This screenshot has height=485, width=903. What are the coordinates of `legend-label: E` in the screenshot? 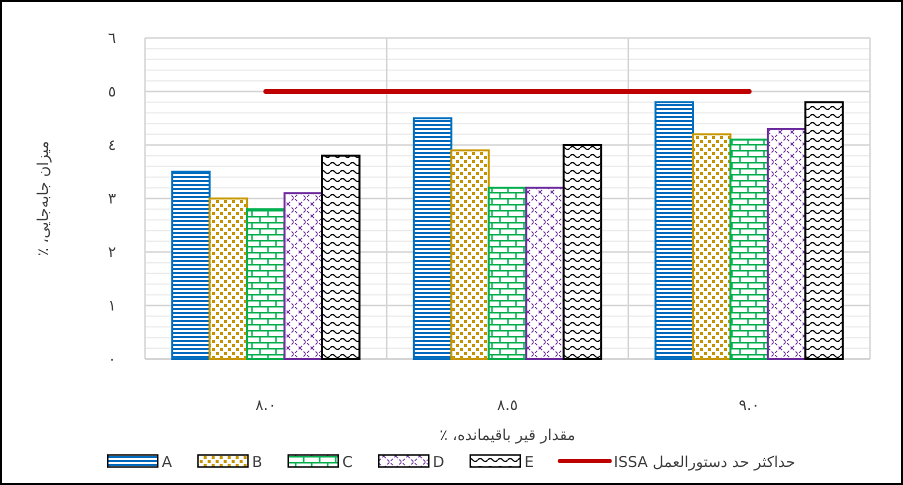 It's located at (529, 462).